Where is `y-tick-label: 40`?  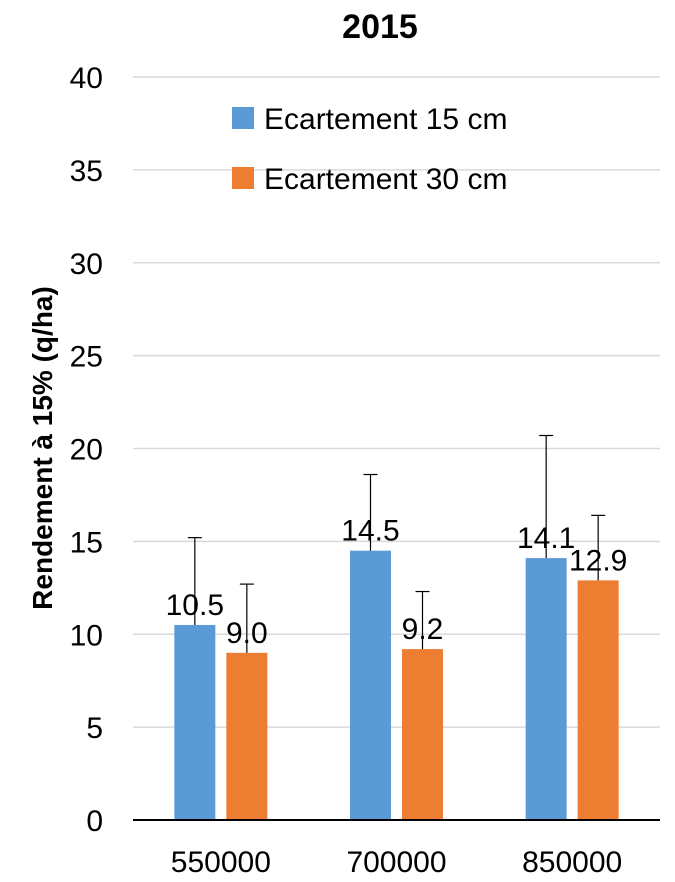 y-tick-label: 40 is located at coordinates (86, 78).